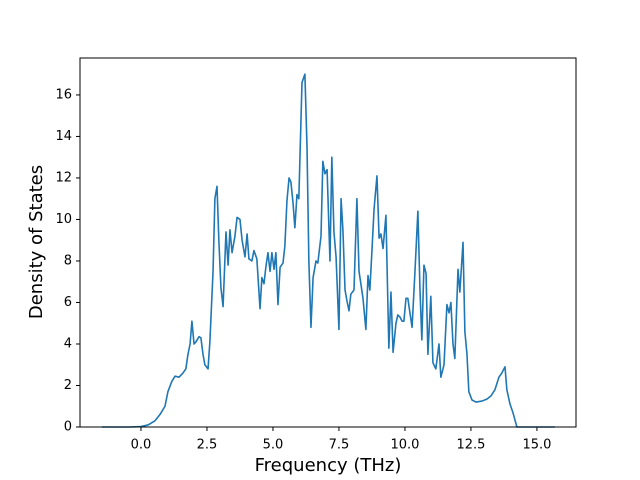 Image resolution: width=640 pixels, height=480 pixels. What do you see at coordinates (63, 94) in the screenshot?
I see `y-tick-label: 16` at bounding box center [63, 94].